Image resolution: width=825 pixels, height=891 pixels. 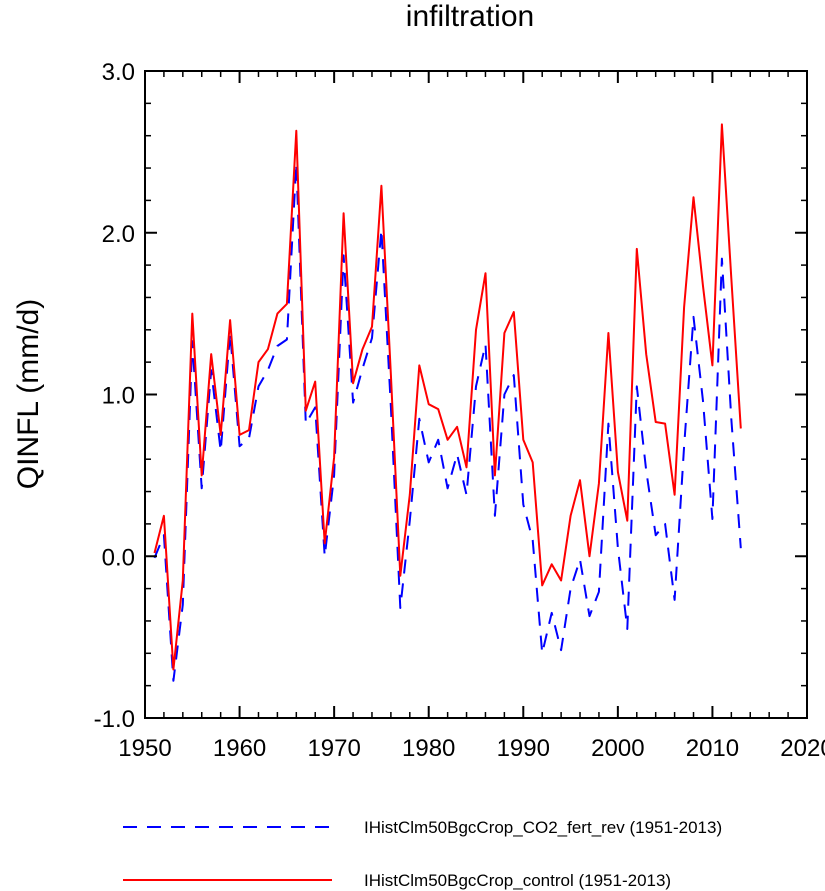 What do you see at coordinates (28, 394) in the screenshot?
I see `y-axis-label: QINFL (mm/d)` at bounding box center [28, 394].